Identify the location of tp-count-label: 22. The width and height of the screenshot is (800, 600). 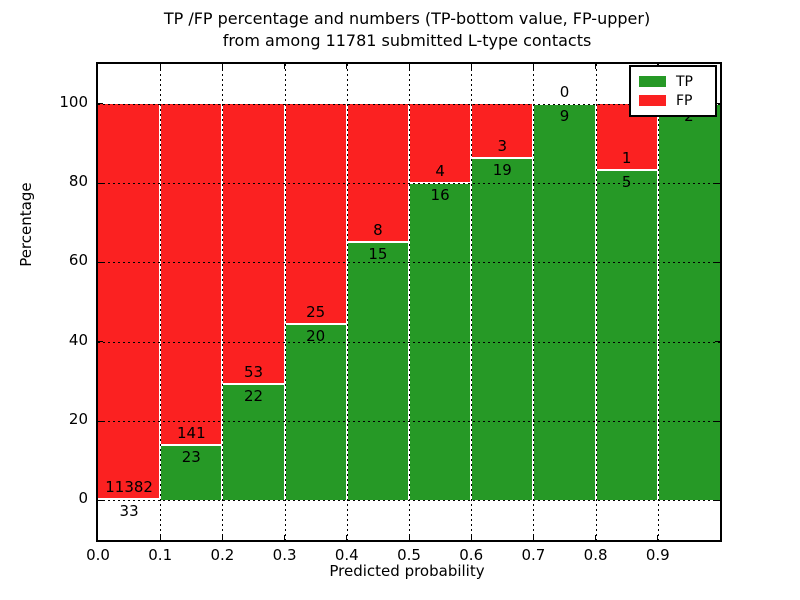
(253, 395).